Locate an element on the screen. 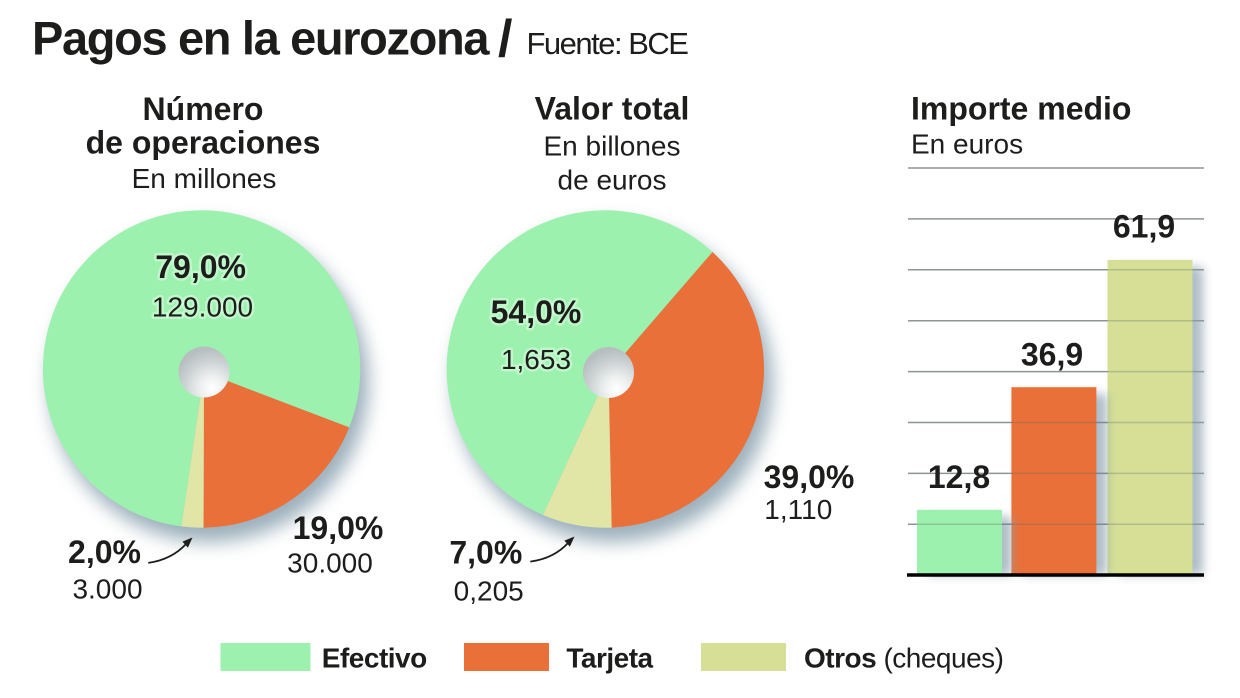  svg-text: 1,653 is located at coordinates (536, 359).